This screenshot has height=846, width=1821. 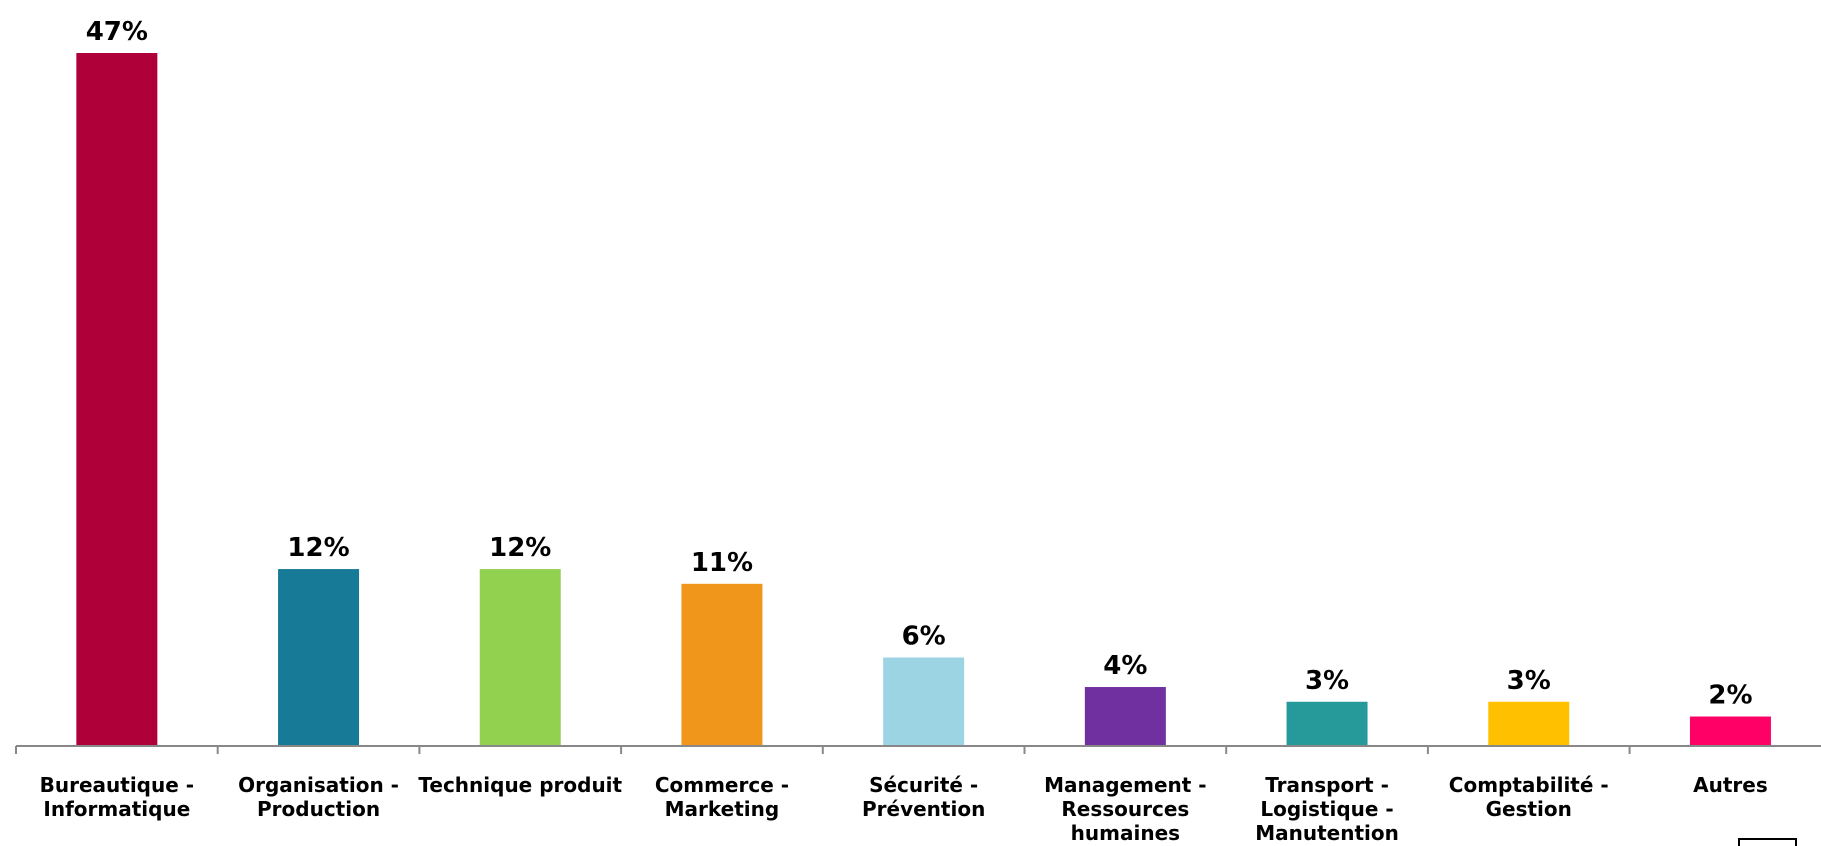 What do you see at coordinates (1529, 797) in the screenshot?
I see `x-tick-label: Comptabilité -Gestion` at bounding box center [1529, 797].